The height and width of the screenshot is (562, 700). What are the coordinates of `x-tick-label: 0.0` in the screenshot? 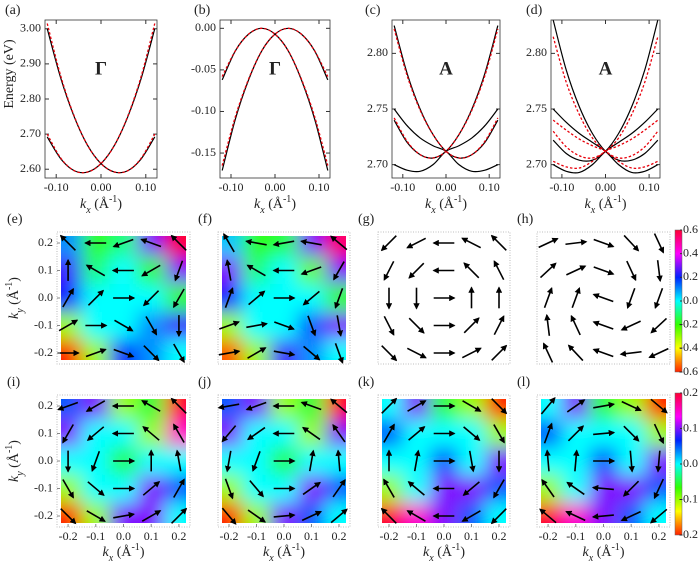 It's located at (444, 536).